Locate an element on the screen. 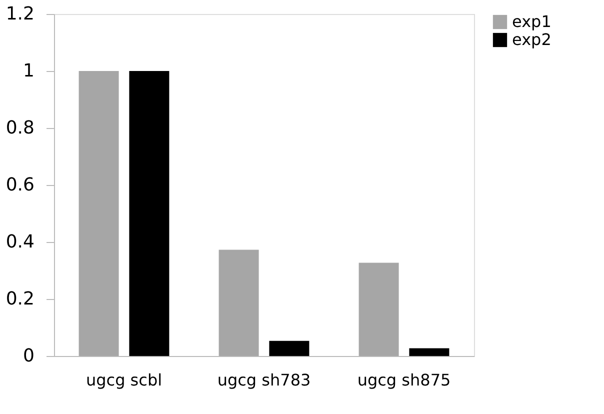 The width and height of the screenshot is (604, 414). legend-label: exp2 is located at coordinates (532, 39).